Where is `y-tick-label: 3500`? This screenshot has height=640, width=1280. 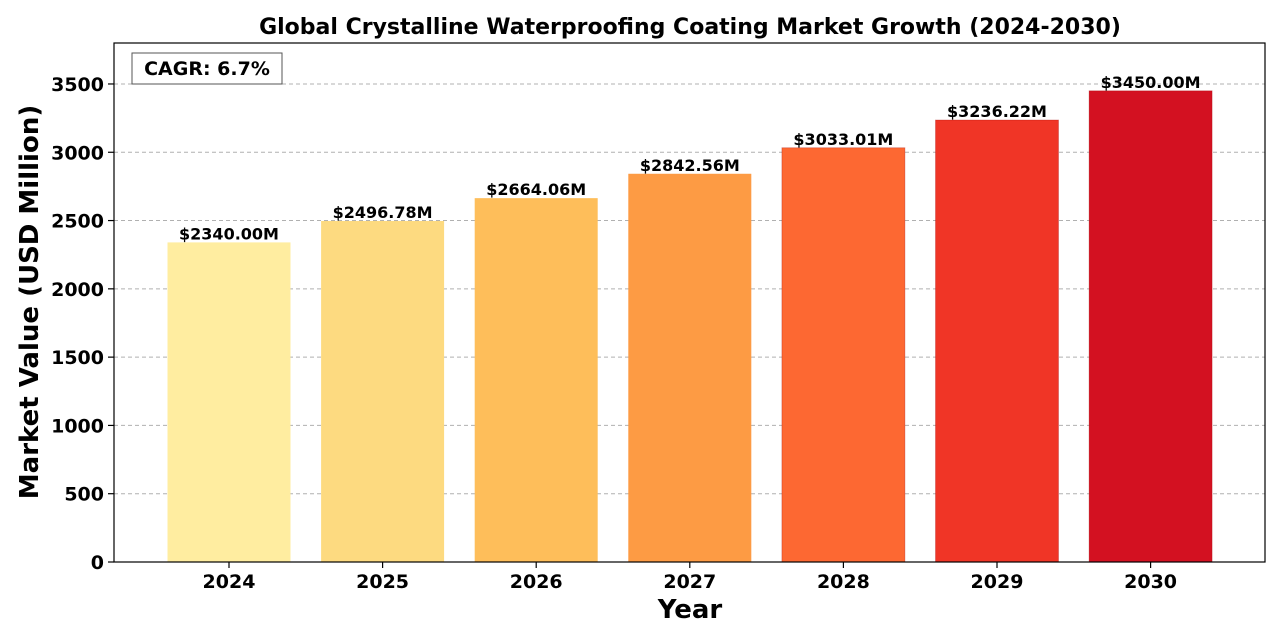 y-tick-label: 3500 is located at coordinates (77, 85).